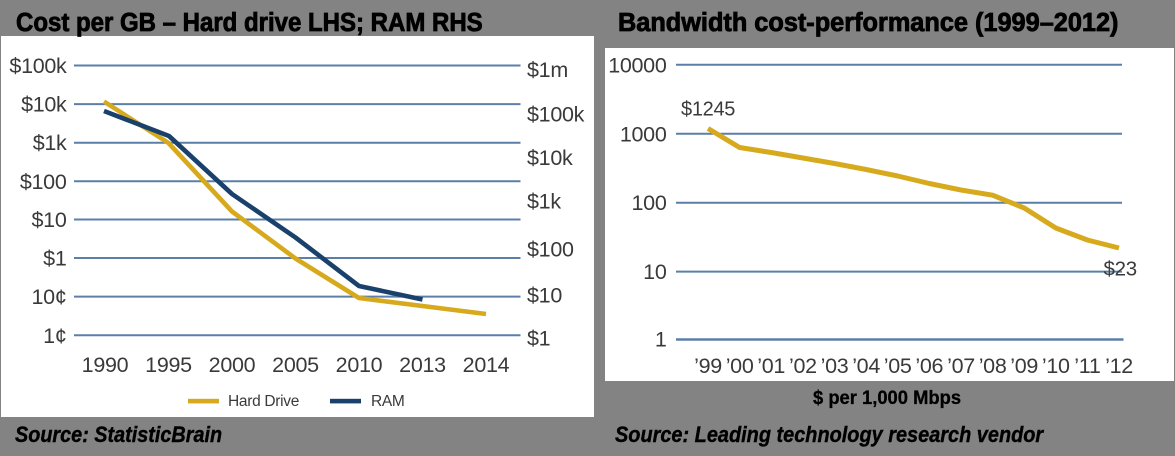  I want to click on svg-text: ’03, so click(835, 366).